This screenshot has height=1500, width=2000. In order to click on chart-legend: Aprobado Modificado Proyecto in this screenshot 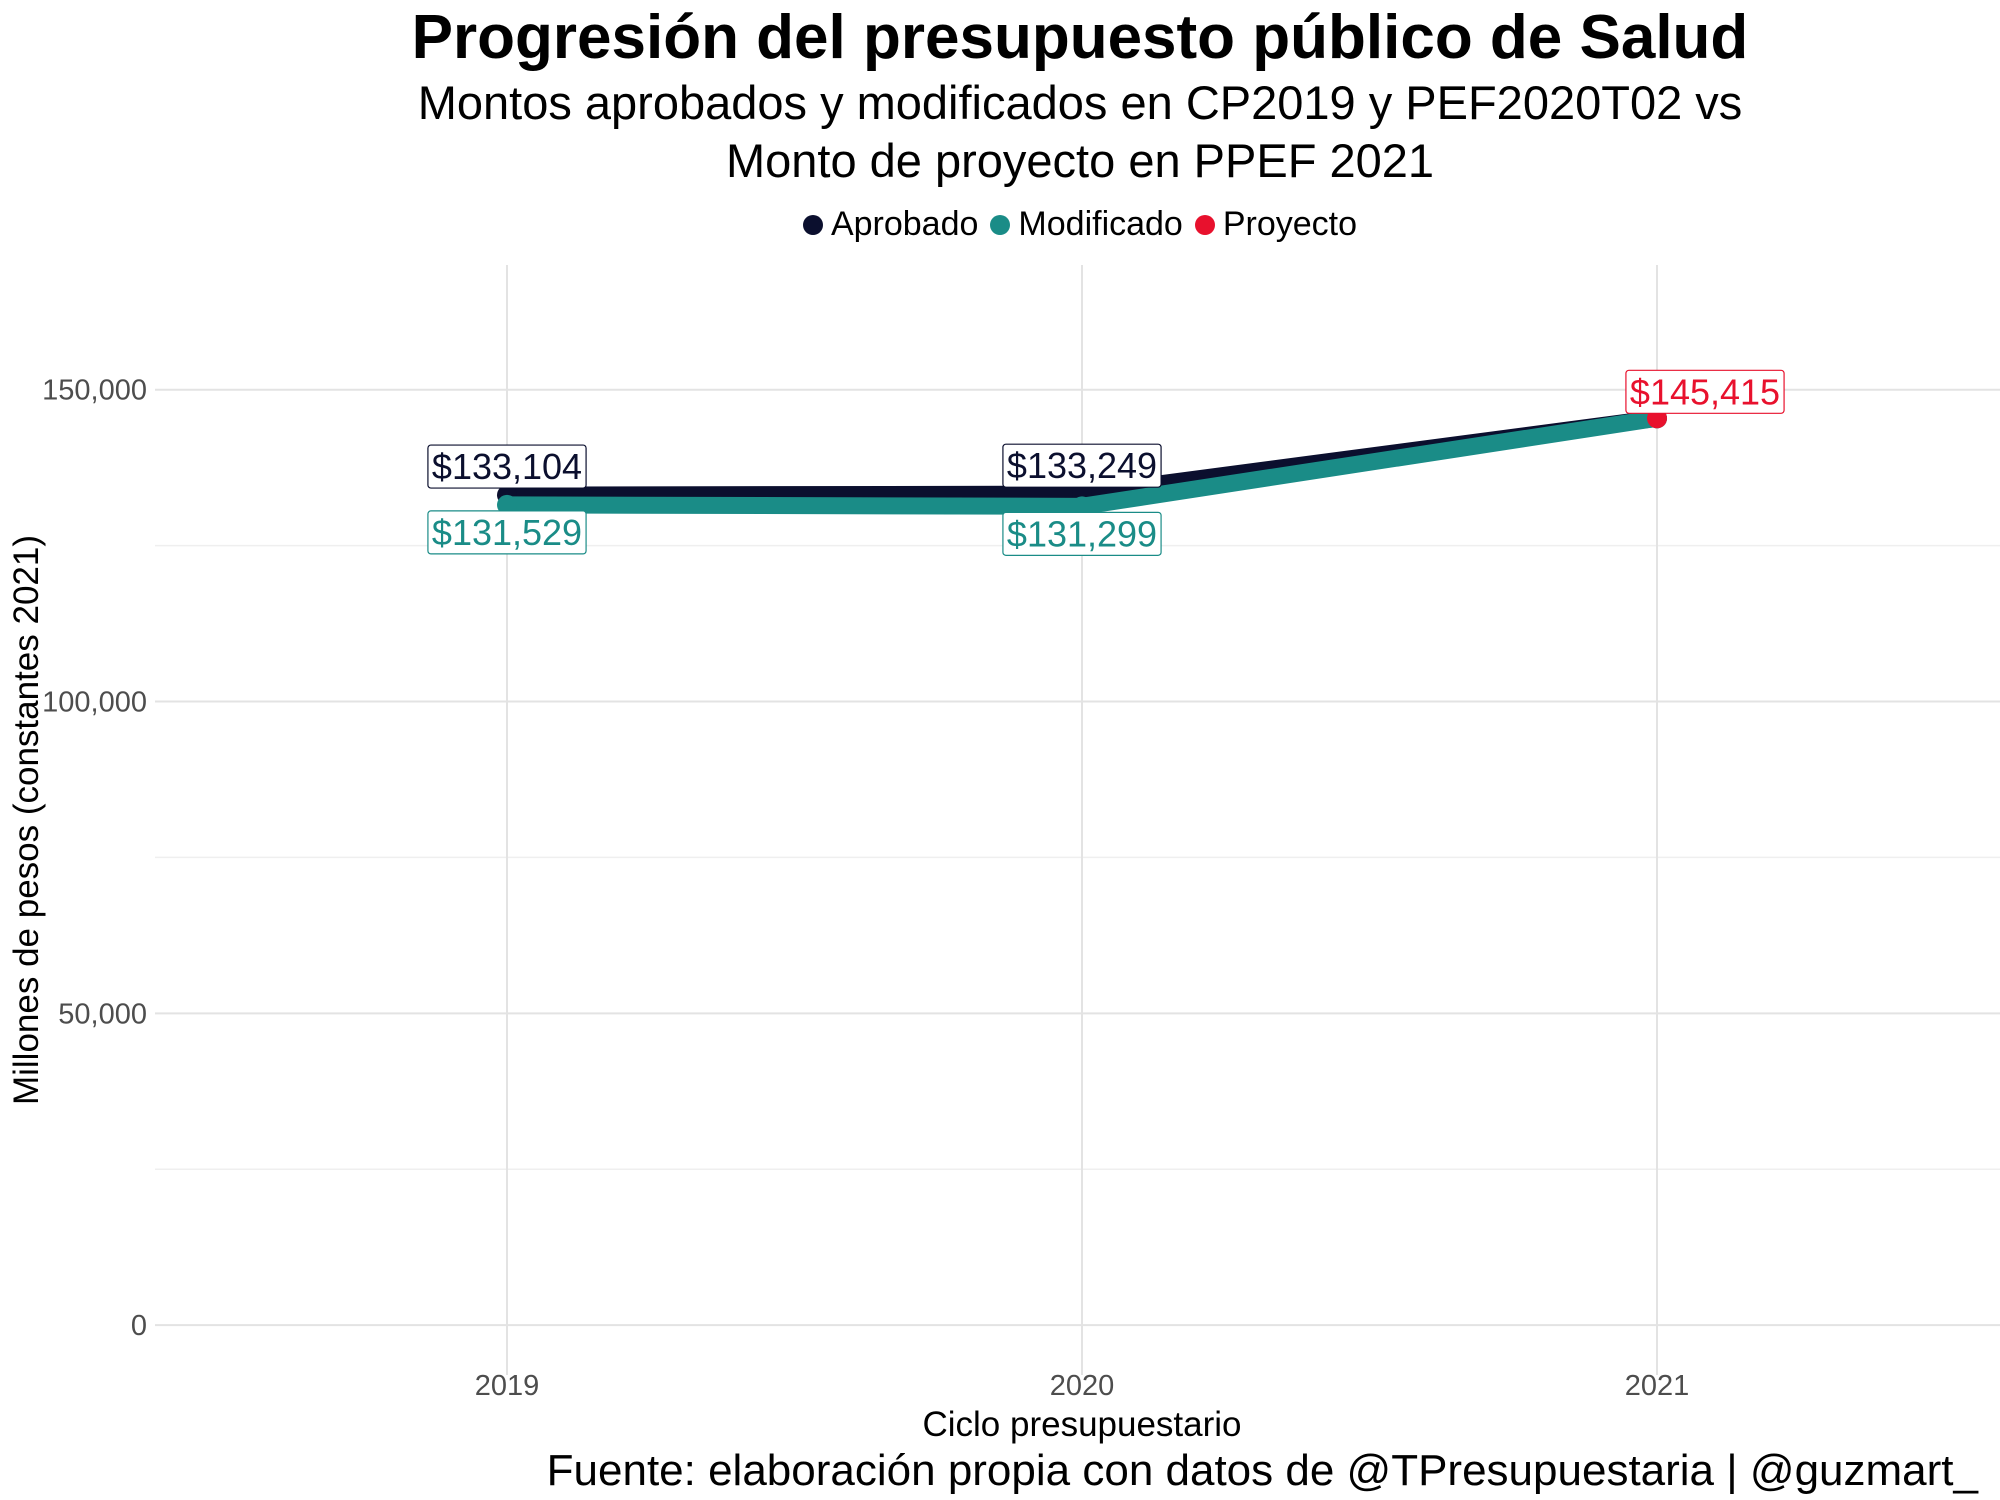, I will do `click(1000, 224)`.